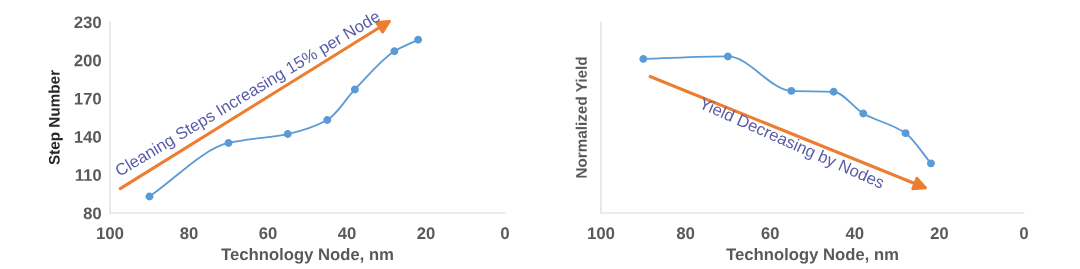 The height and width of the screenshot is (269, 1080). I want to click on y-axis-title: Step Number, so click(55, 117).